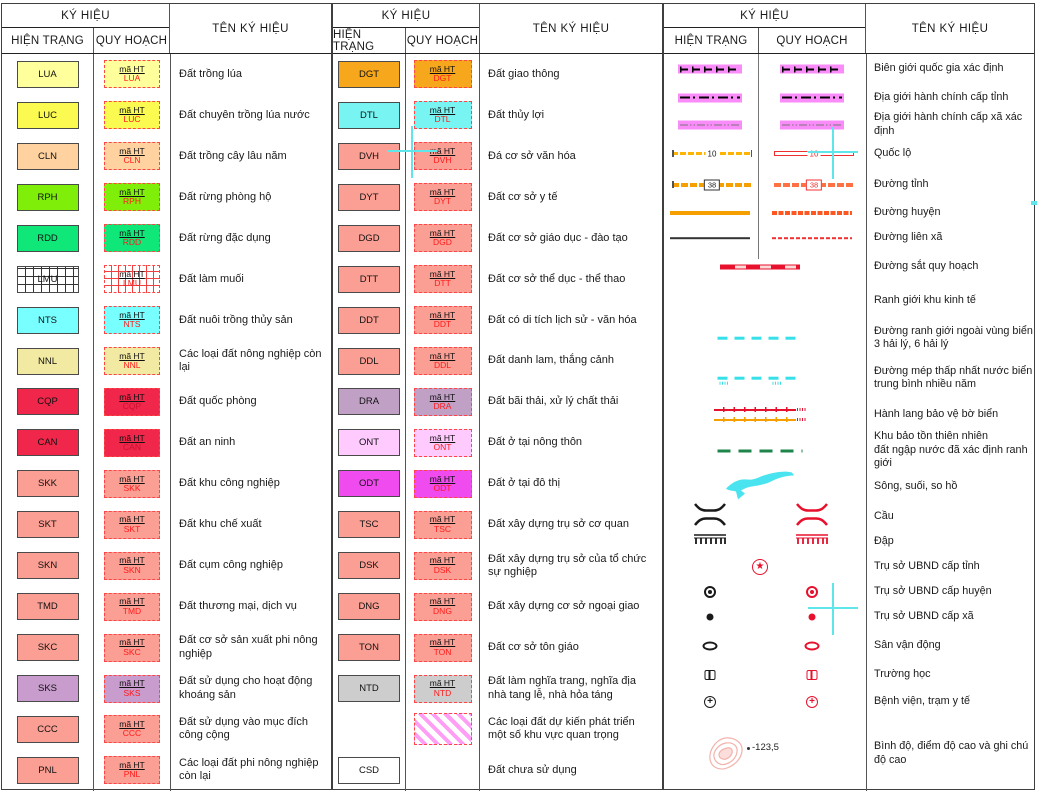  I want to click on legend-row: Đường huyện, so click(849, 212).